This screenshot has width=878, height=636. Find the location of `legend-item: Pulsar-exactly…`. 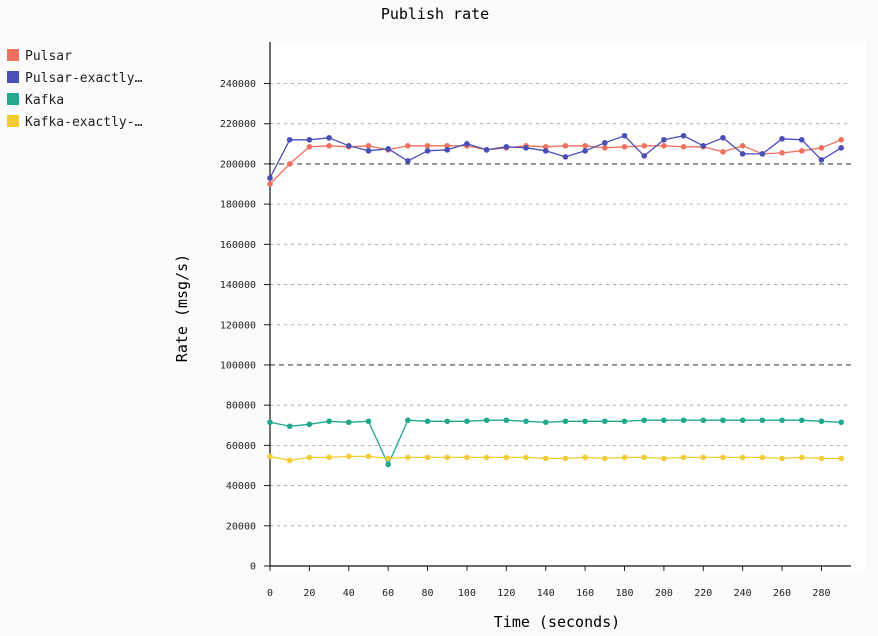

legend-item: Pulsar-exactly… is located at coordinates (75, 78).